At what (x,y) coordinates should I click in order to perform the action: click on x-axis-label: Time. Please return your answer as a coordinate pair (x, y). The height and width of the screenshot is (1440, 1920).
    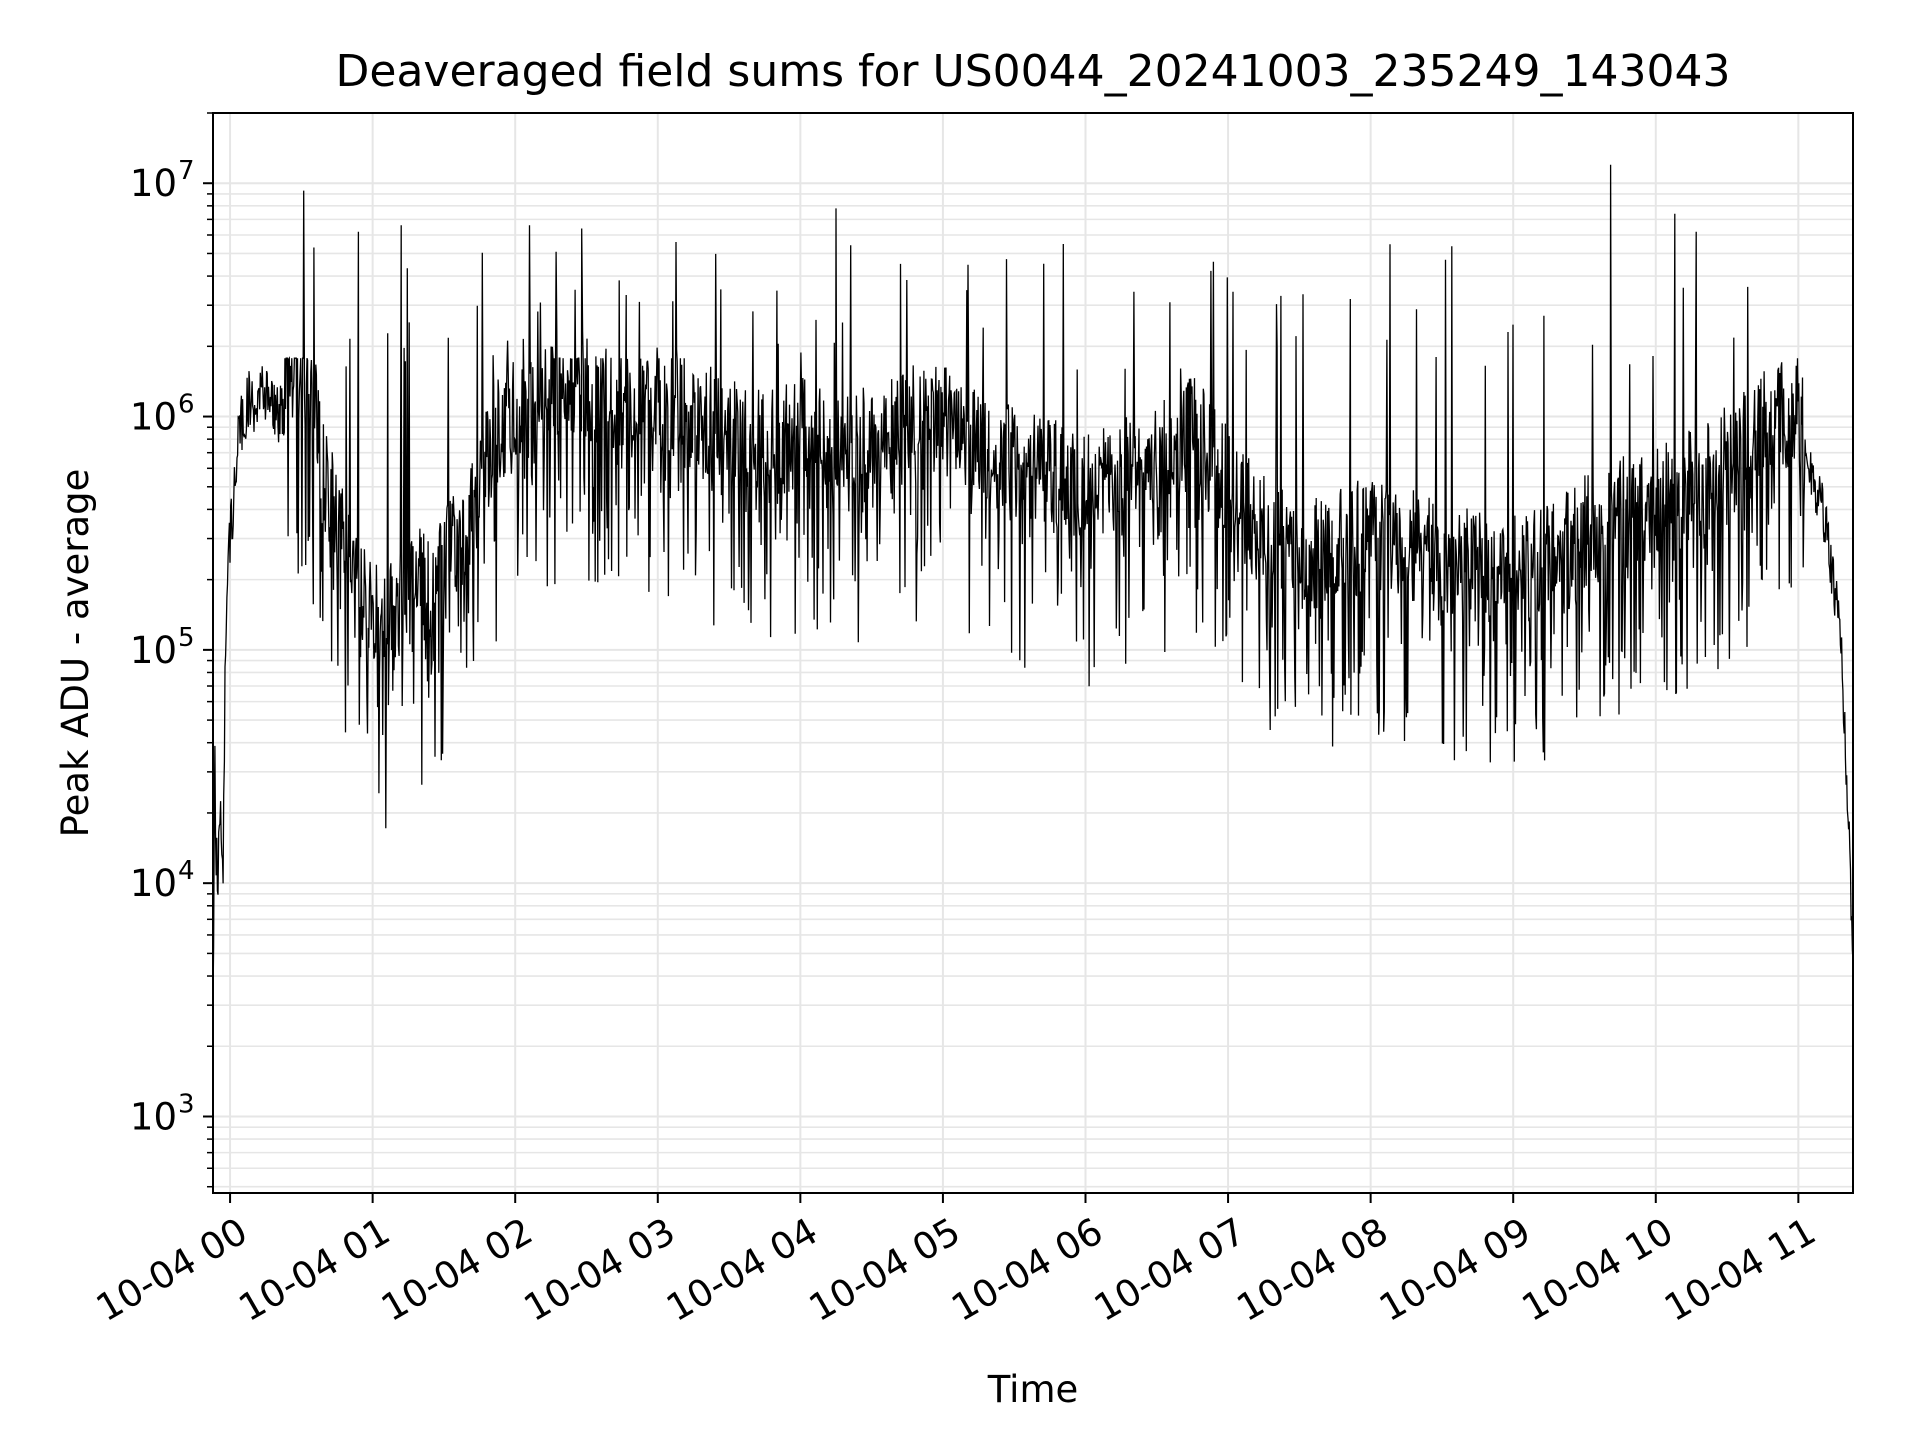
    Looking at the image, I should click on (1033, 1389).